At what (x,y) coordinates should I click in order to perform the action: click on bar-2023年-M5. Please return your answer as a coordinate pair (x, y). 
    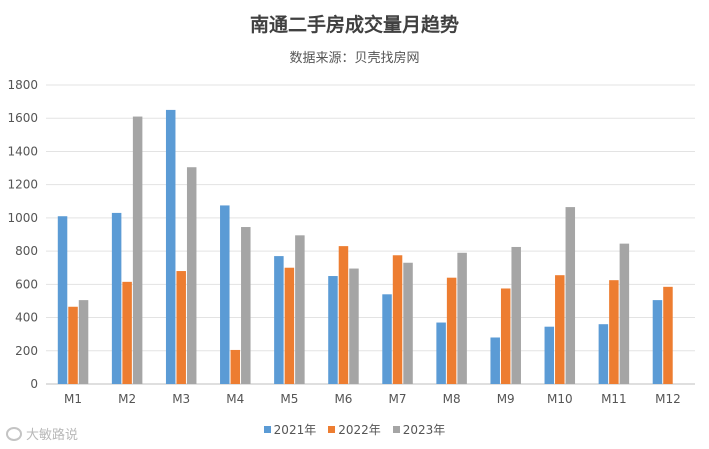
    Looking at the image, I should click on (300, 309).